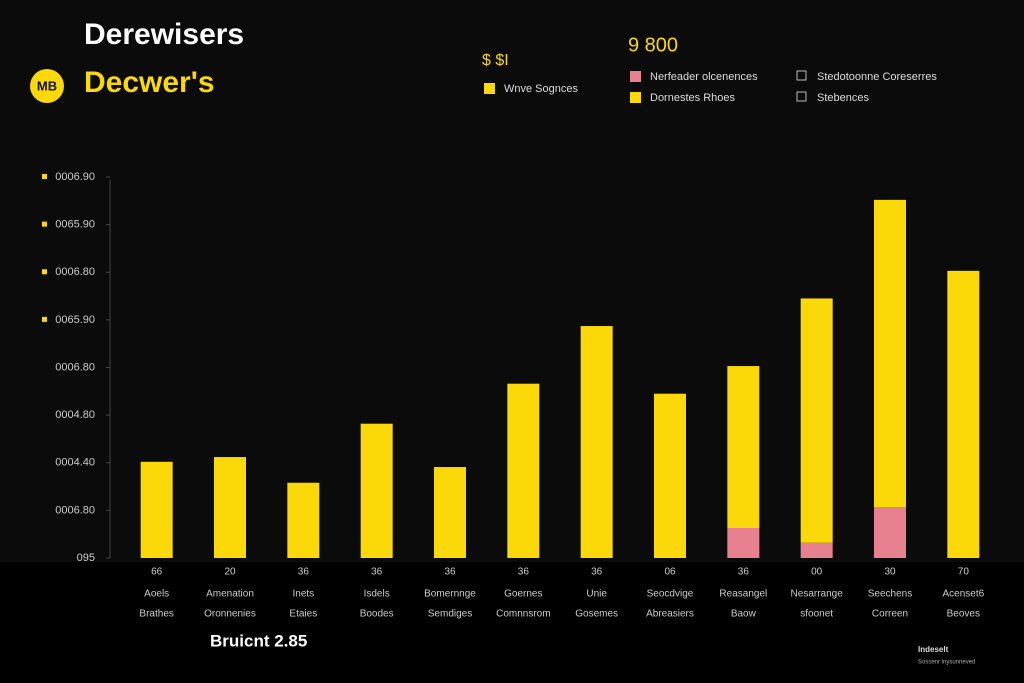 The width and height of the screenshot is (1024, 683). Describe the element at coordinates (946, 663) in the screenshot. I see `note: Sossenr inysunneved` at that location.